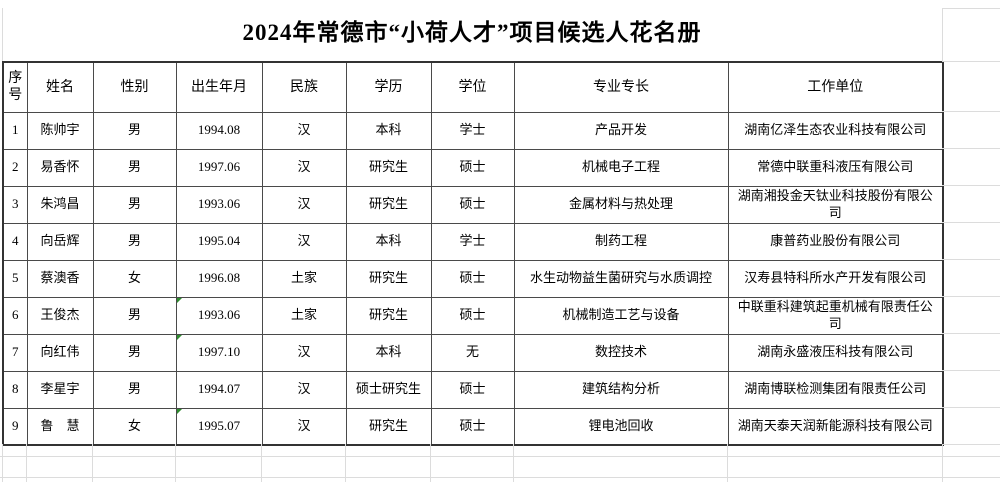 This screenshot has width=1000, height=482. Describe the element at coordinates (472, 32) in the screenshot. I see `sheet-title-cell: 2024年常德市“小荷人才”项目候选人花名册` at that location.